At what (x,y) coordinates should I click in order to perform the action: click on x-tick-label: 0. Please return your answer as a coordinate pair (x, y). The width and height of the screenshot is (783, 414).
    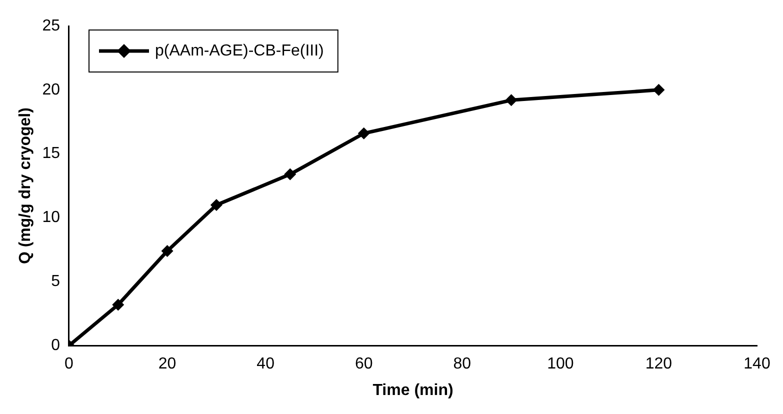
    Looking at the image, I should click on (69, 364).